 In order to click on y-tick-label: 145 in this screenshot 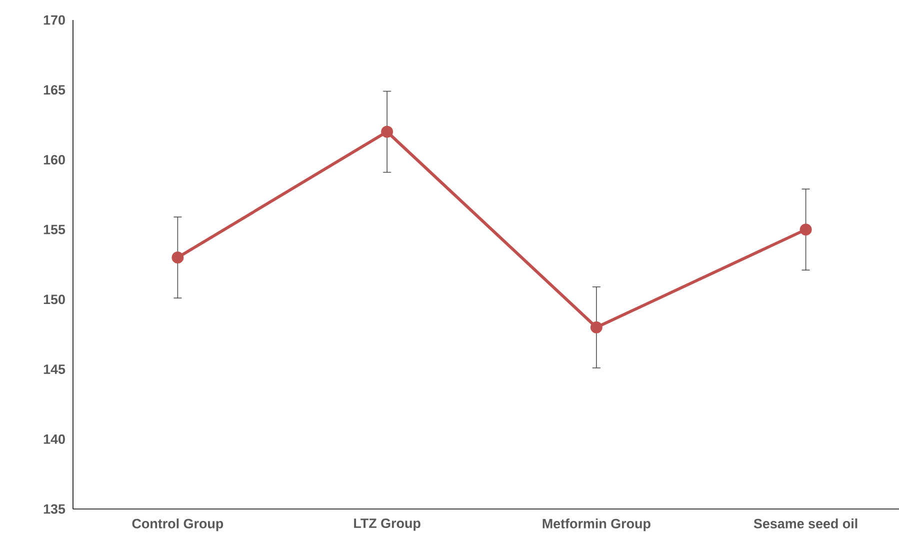, I will do `click(55, 369)`.